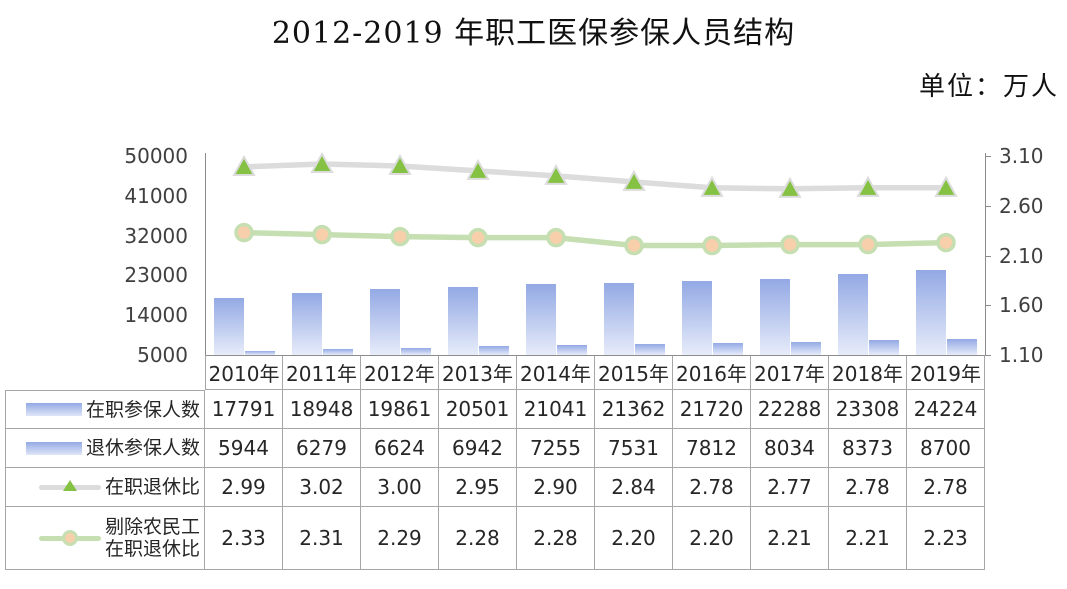 The image size is (1067, 589). I want to click on table-value-cell: 22288, so click(790, 409).